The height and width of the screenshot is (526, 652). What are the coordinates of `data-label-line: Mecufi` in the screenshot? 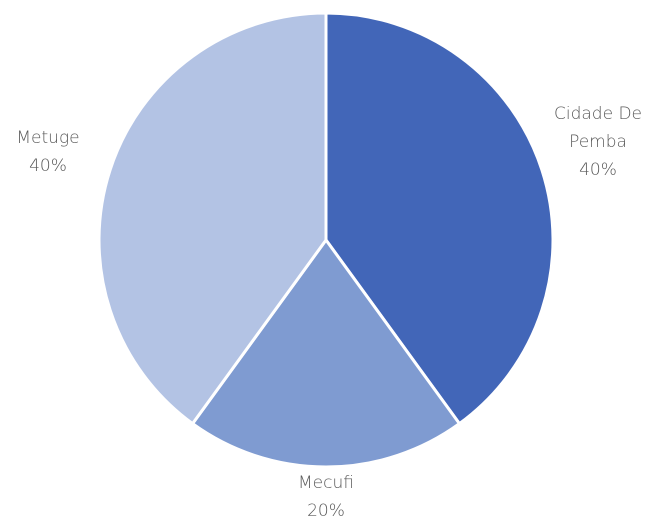 It's located at (326, 483).